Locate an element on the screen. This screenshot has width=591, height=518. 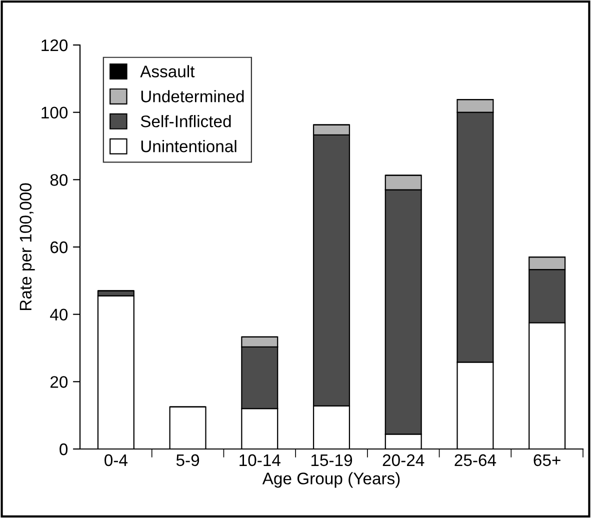
y-tick-label: 40 is located at coordinates (59, 314).